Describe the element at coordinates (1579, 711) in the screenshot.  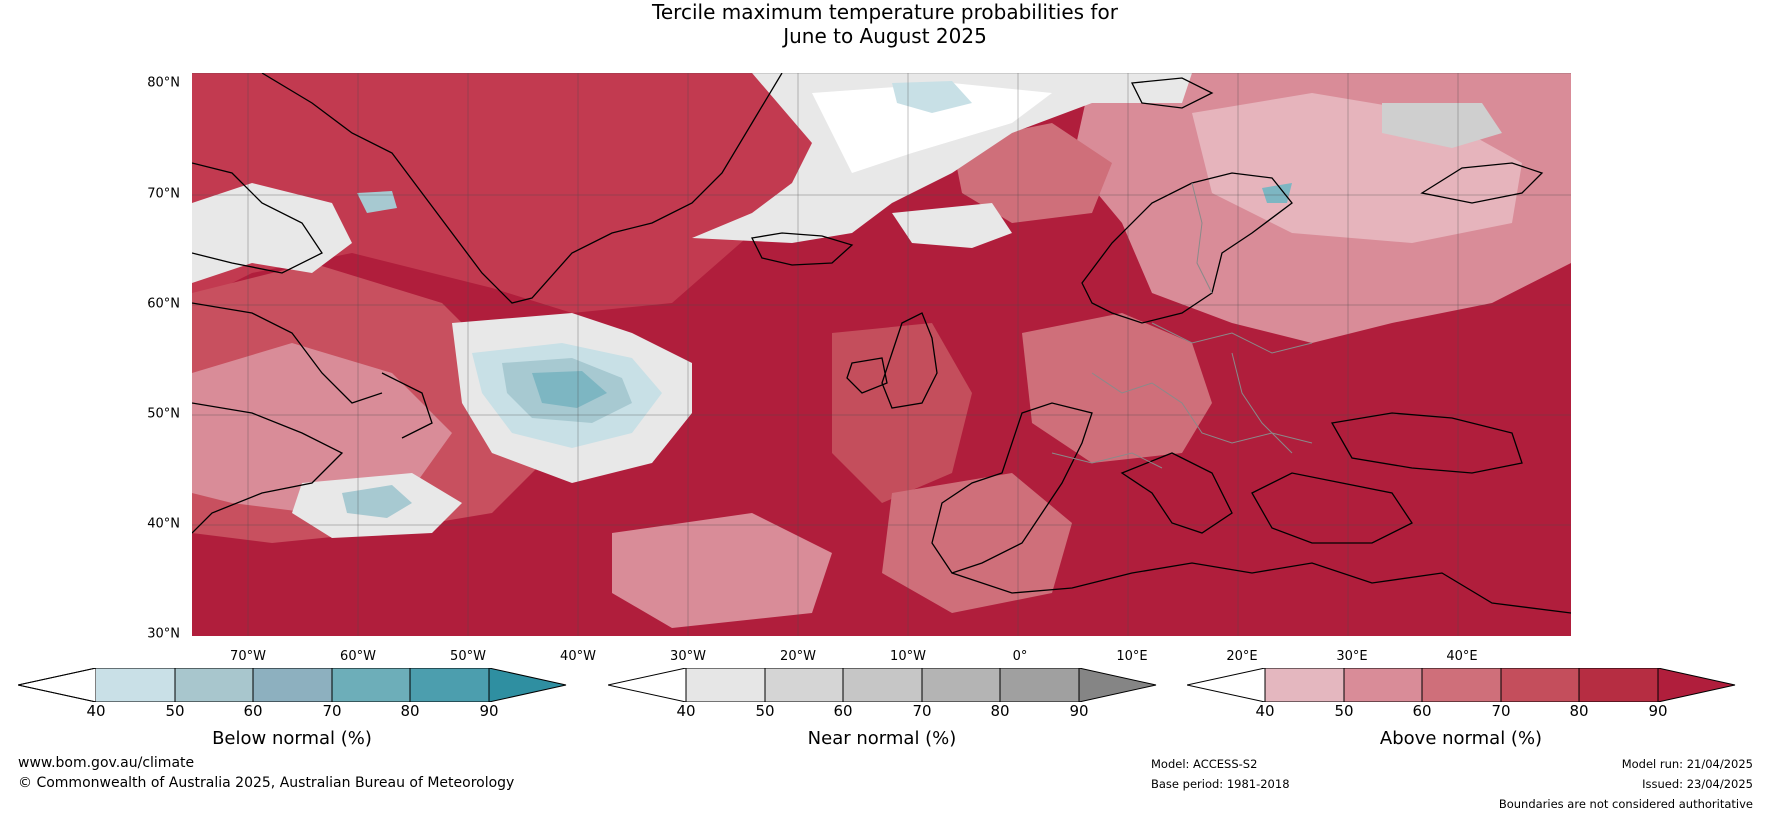
I see `above-tick-80: 80` at that location.